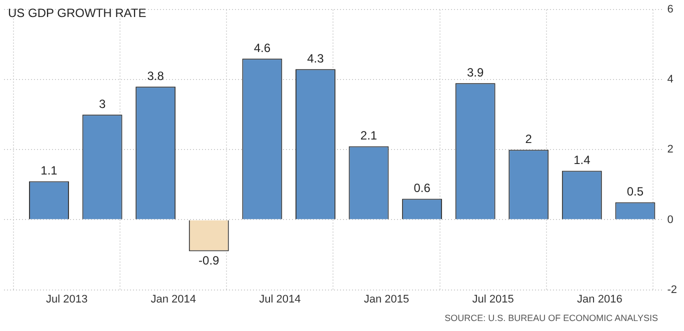 This screenshot has height=331, width=684. What do you see at coordinates (209, 261) in the screenshot?
I see `data-label: -0.9` at bounding box center [209, 261].